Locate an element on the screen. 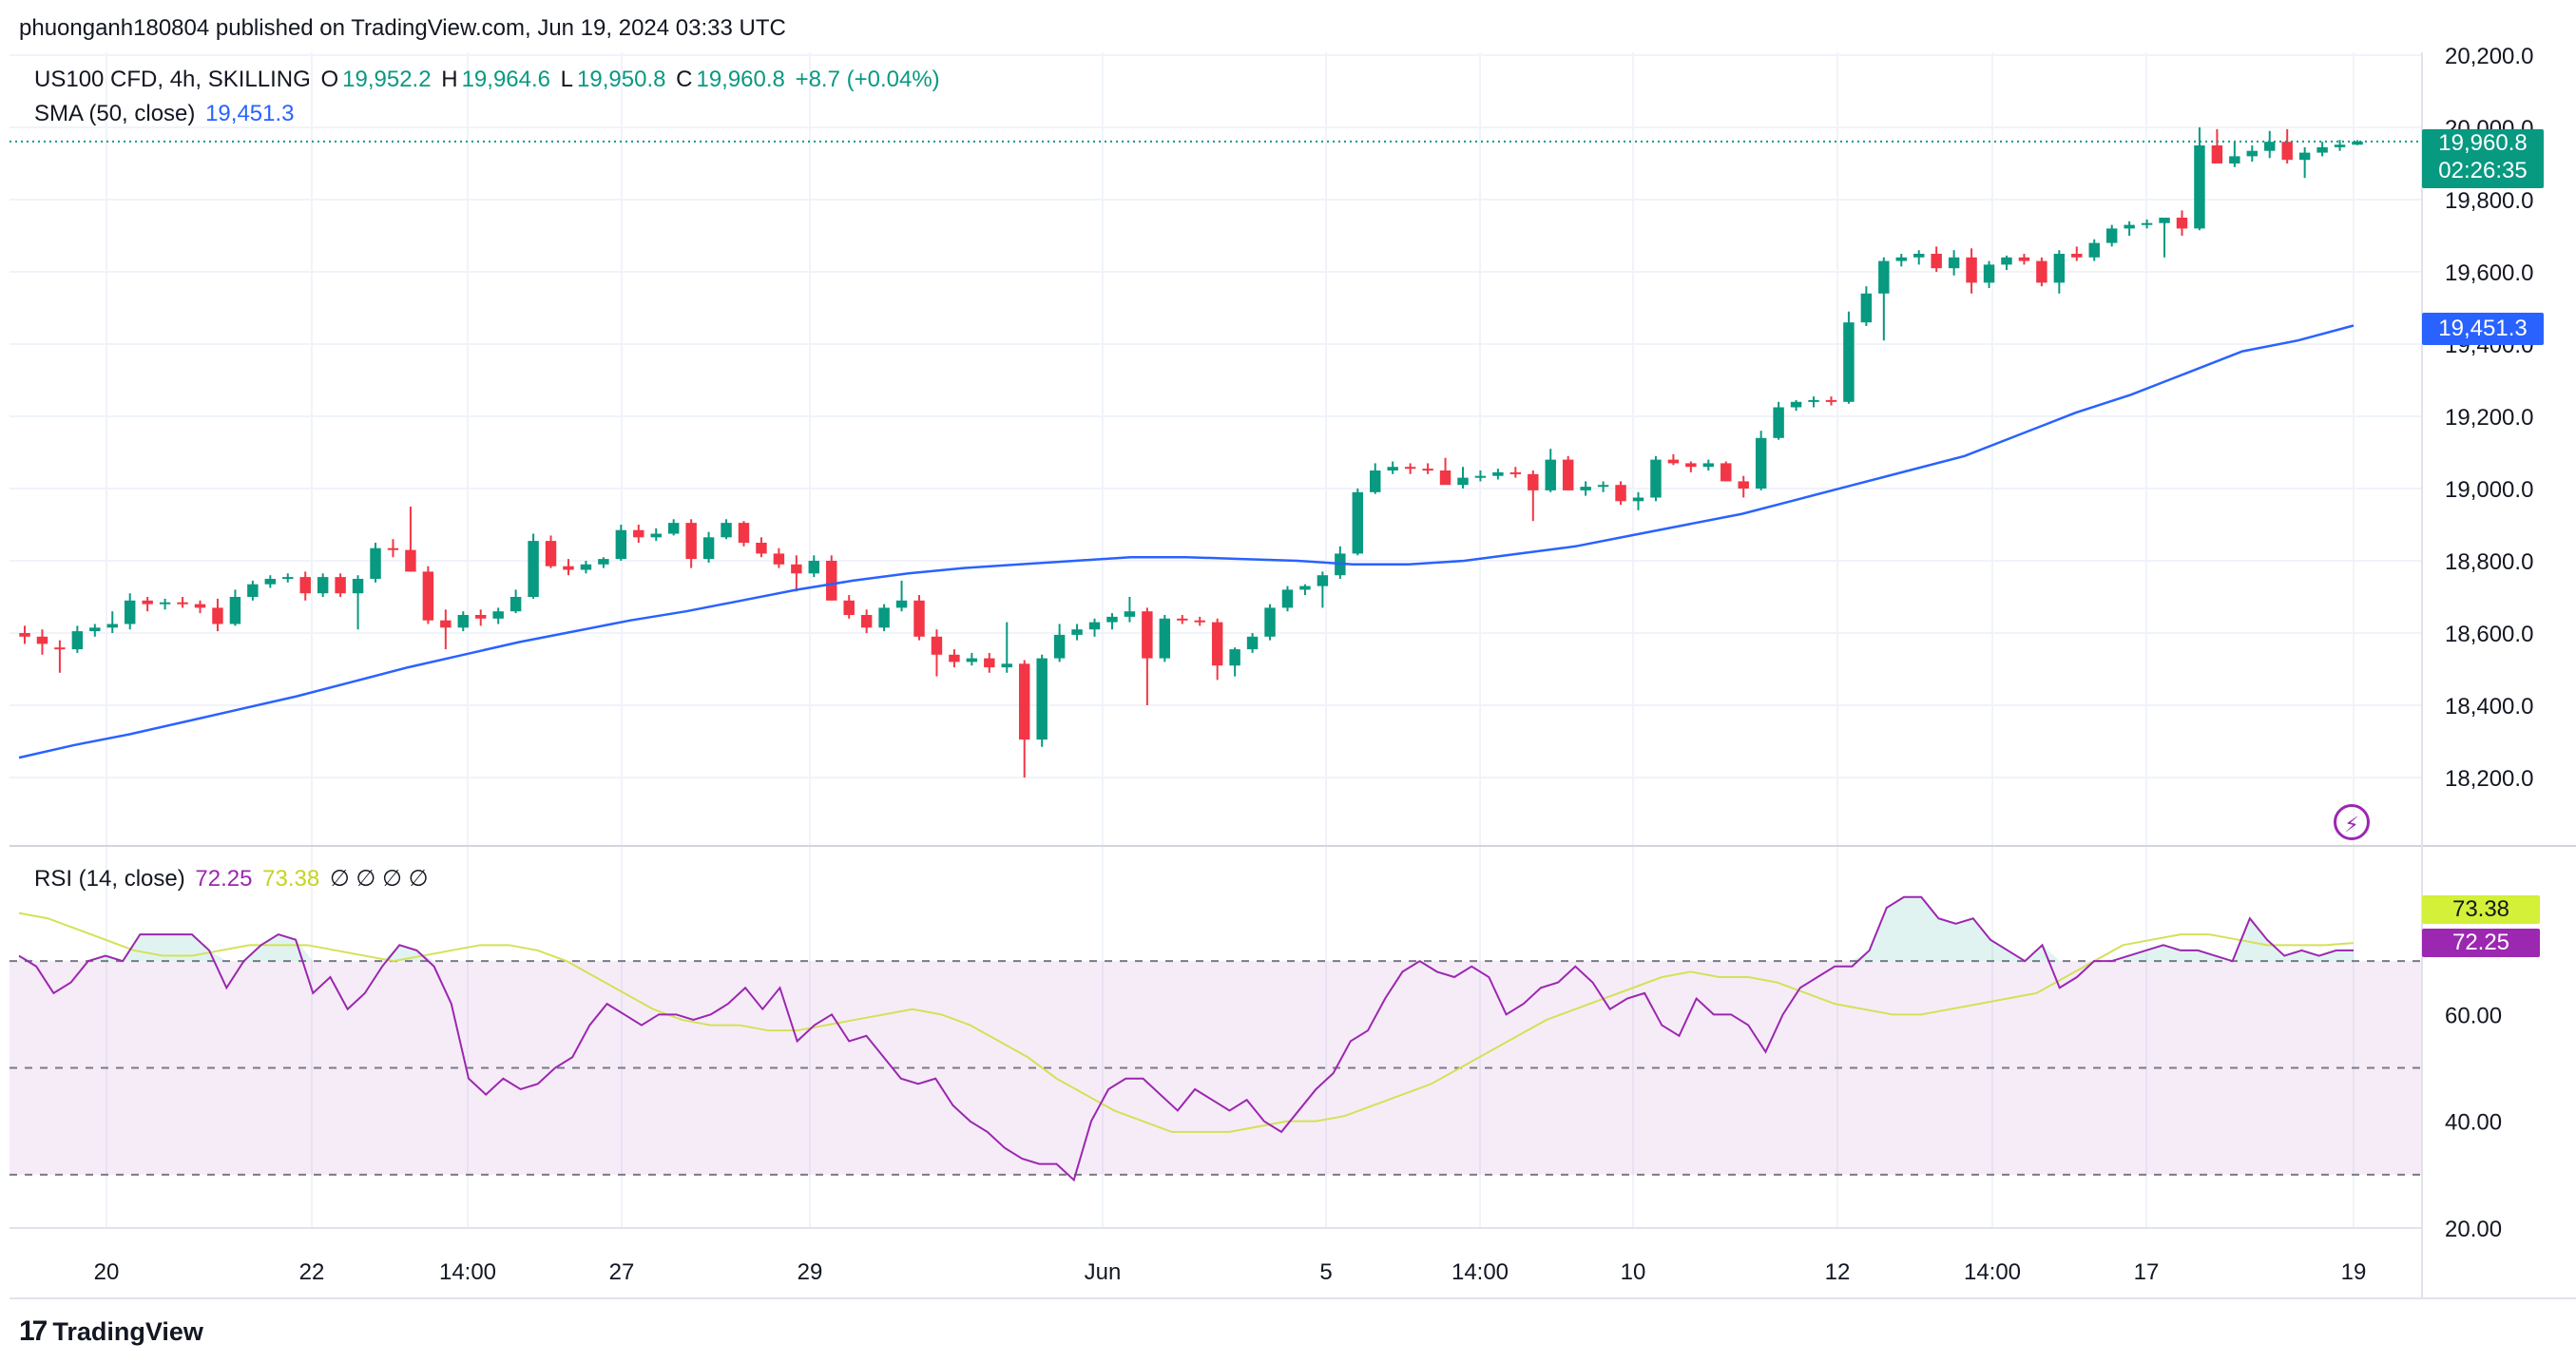  time-tick-label: 17 is located at coordinates (2147, 1272).